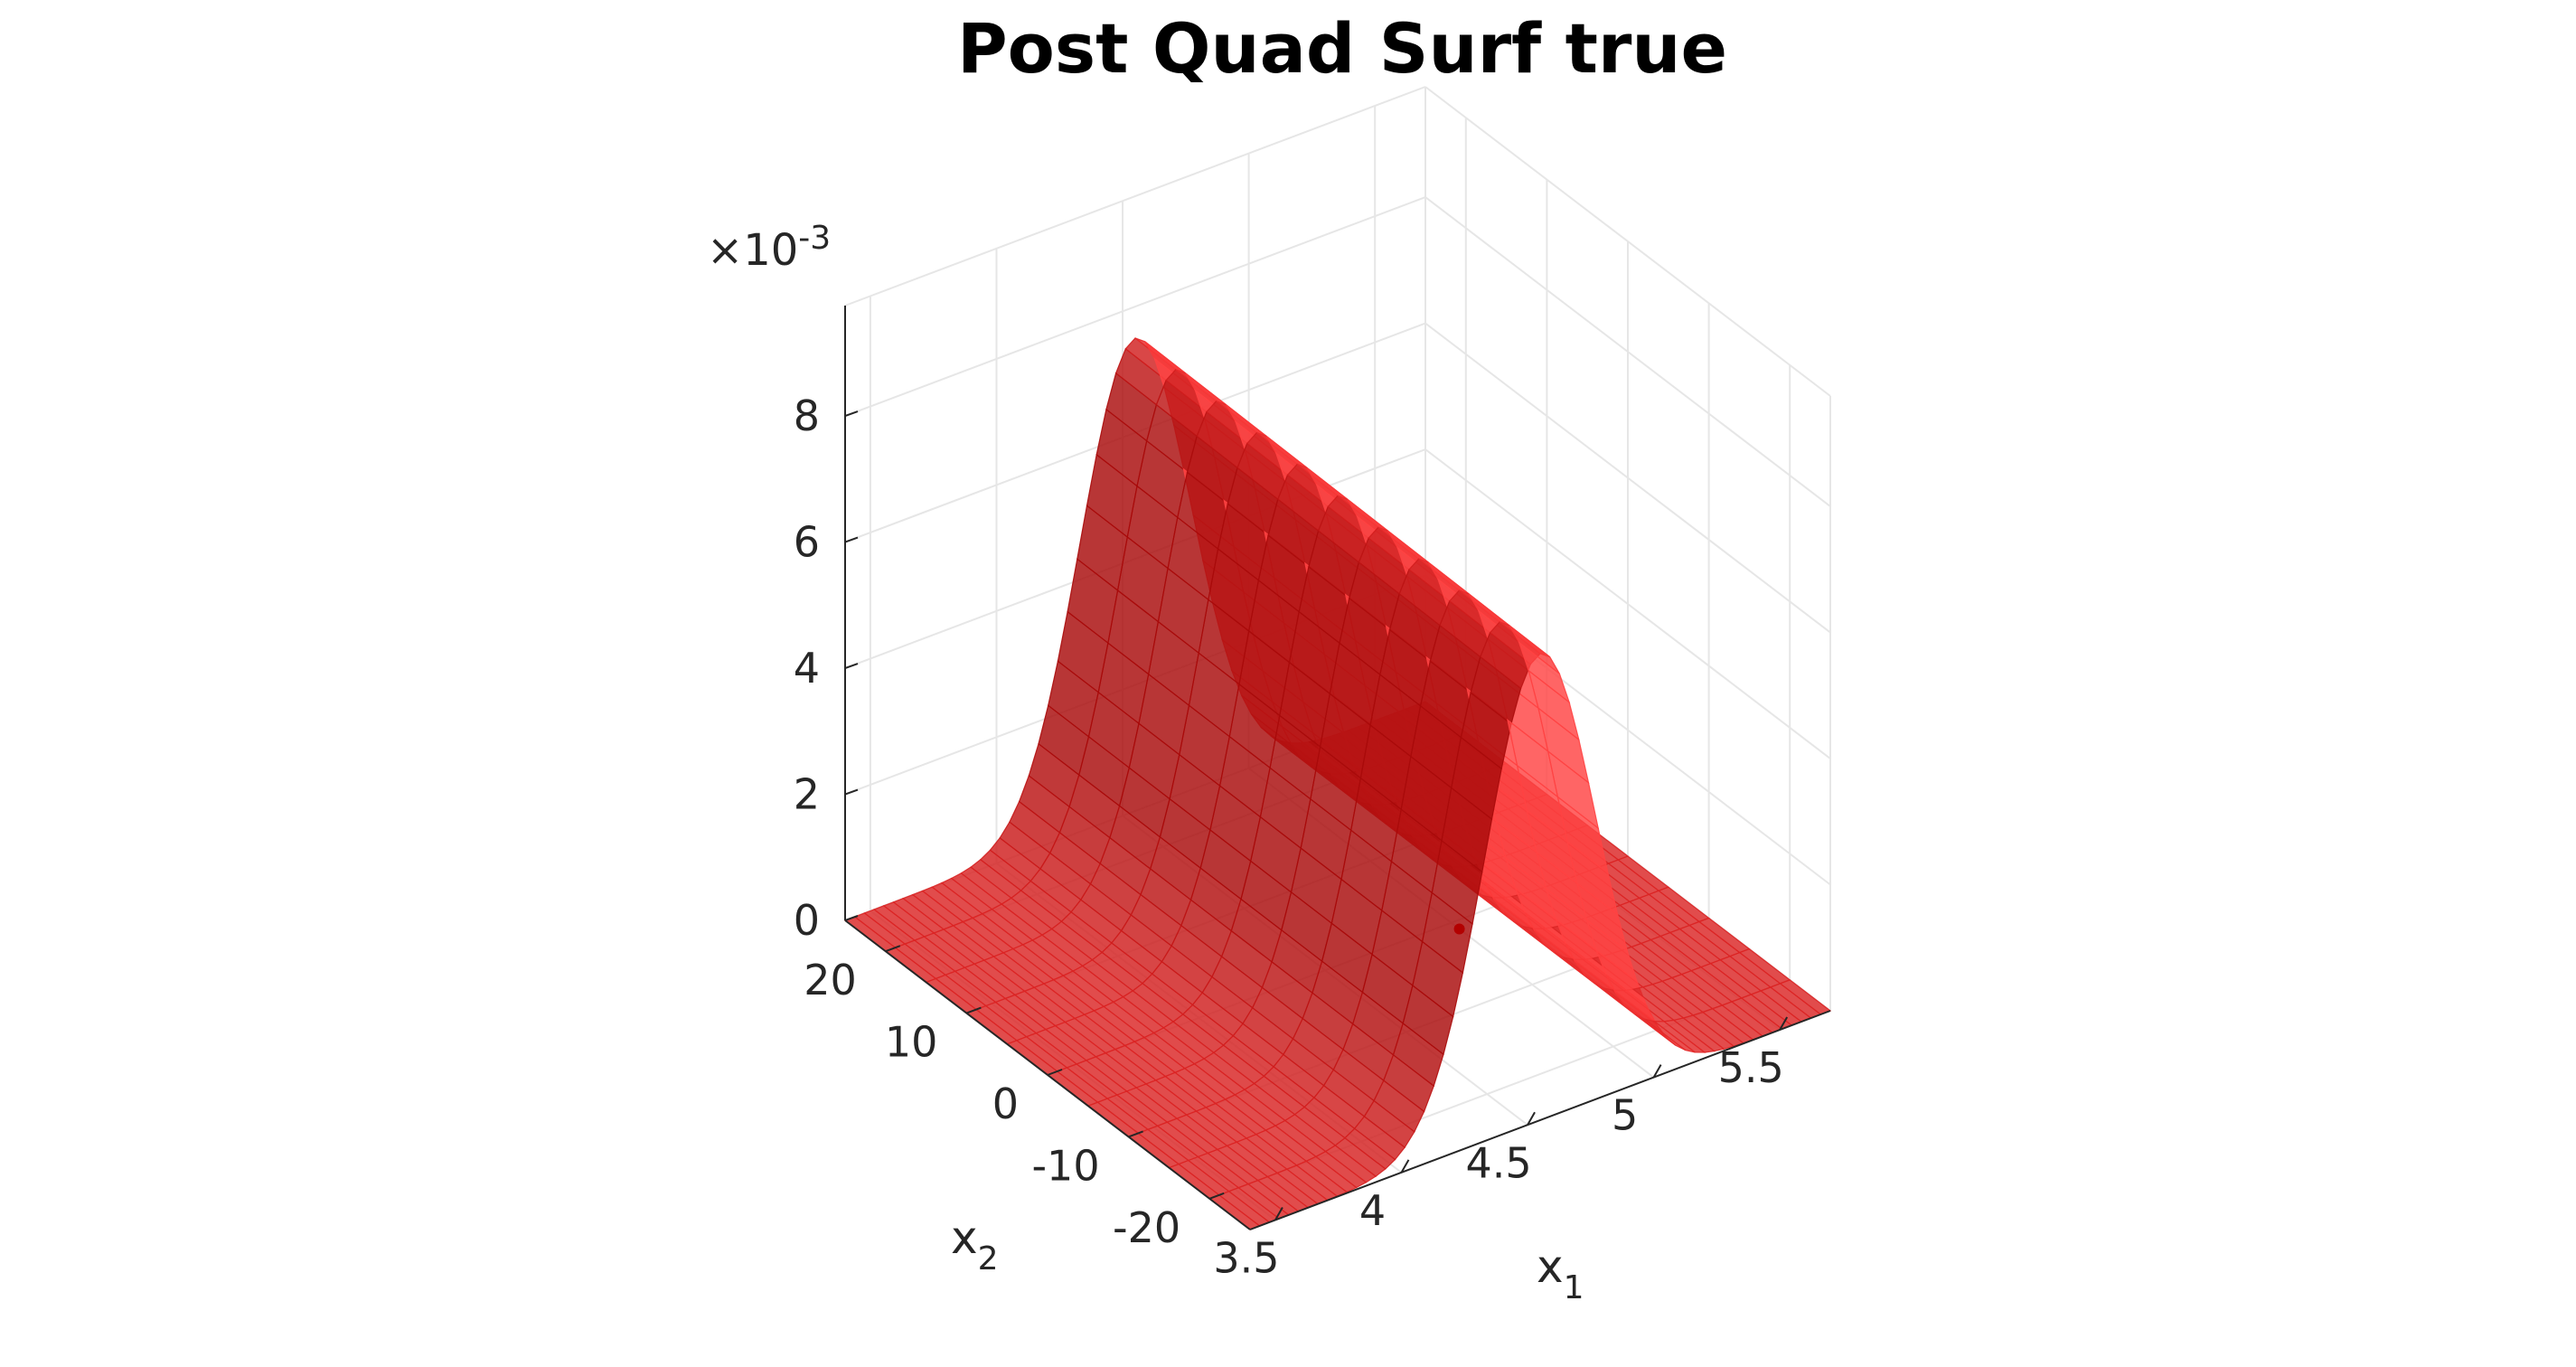  I want to click on backwall-gridline-z, so click(1135, 306).